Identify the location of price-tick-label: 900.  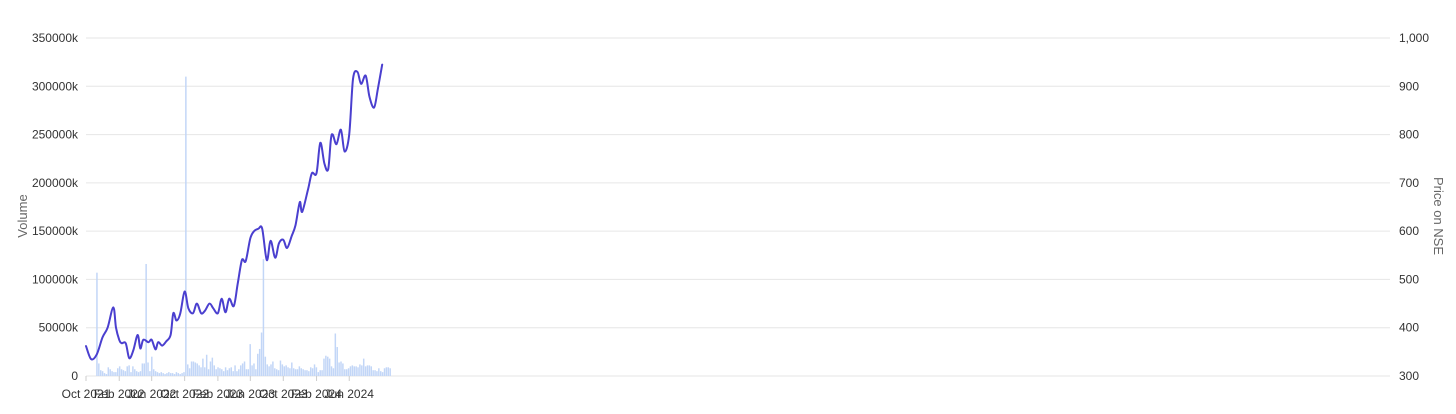
(1409, 86).